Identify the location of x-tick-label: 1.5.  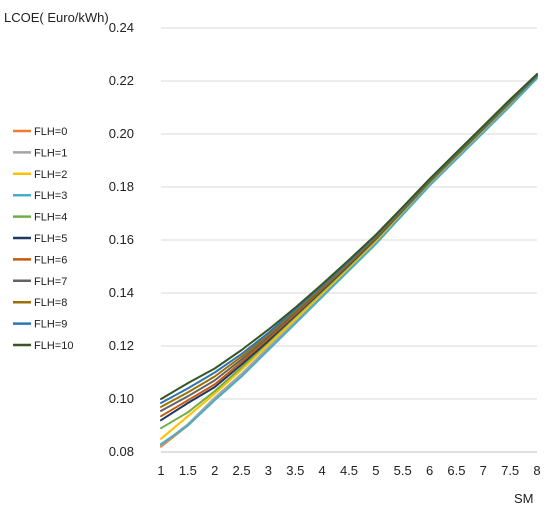
(188, 470).